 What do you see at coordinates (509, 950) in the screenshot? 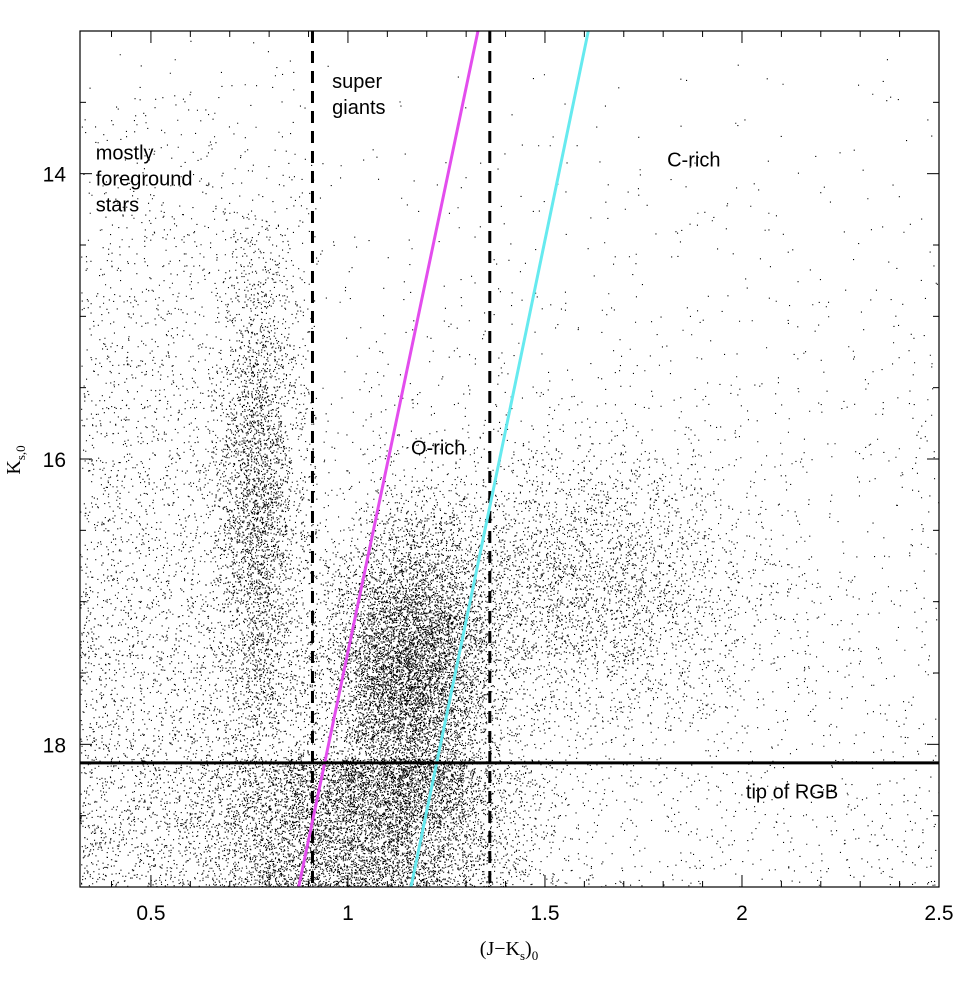
I see `x-axis-title: (J−Ks)0` at bounding box center [509, 950].